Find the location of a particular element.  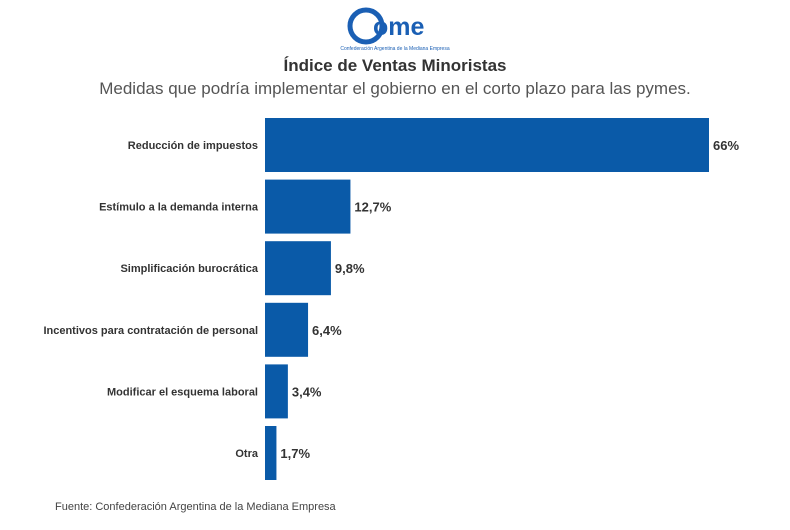

value-label: 3,4% is located at coordinates (307, 391).